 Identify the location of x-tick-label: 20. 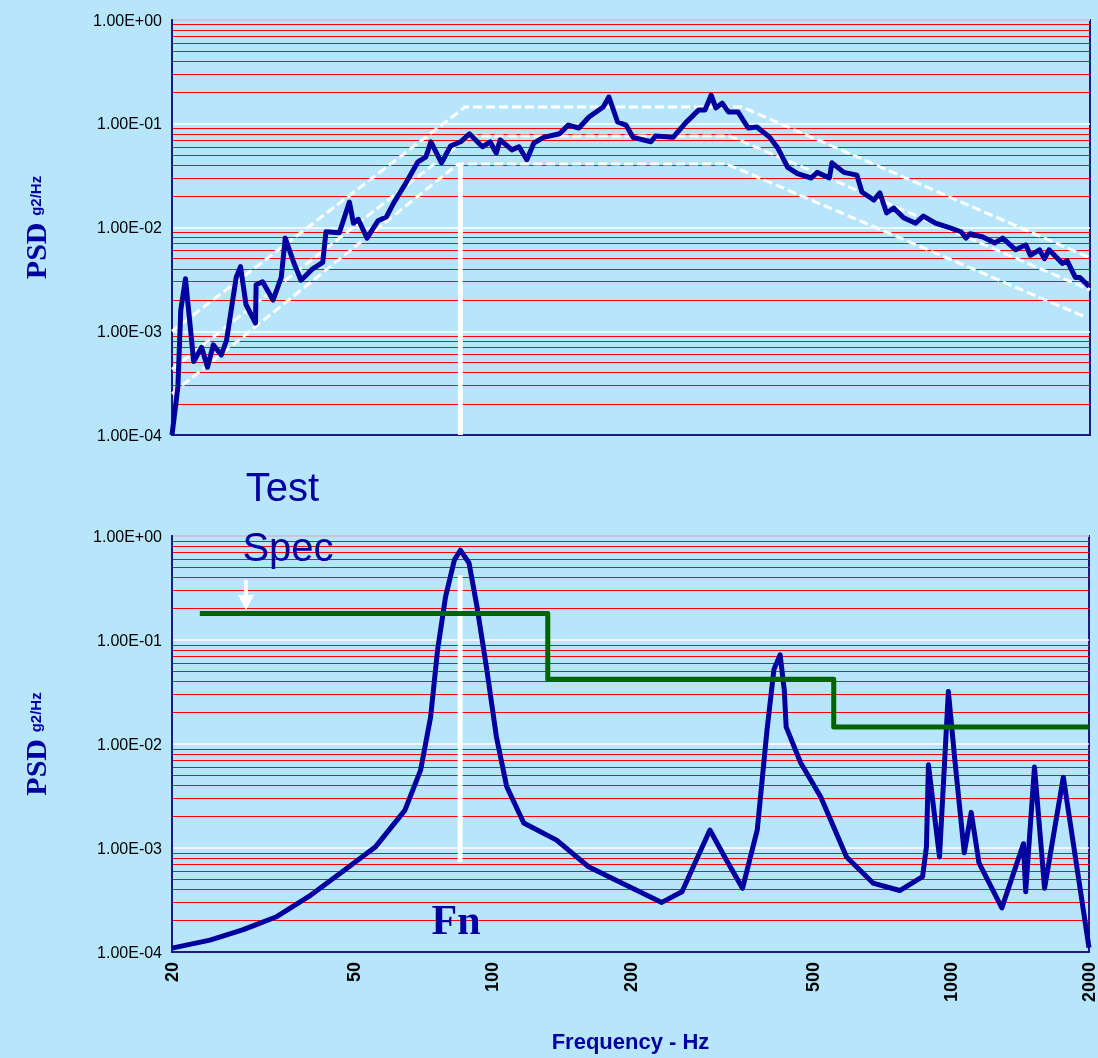
(172, 972).